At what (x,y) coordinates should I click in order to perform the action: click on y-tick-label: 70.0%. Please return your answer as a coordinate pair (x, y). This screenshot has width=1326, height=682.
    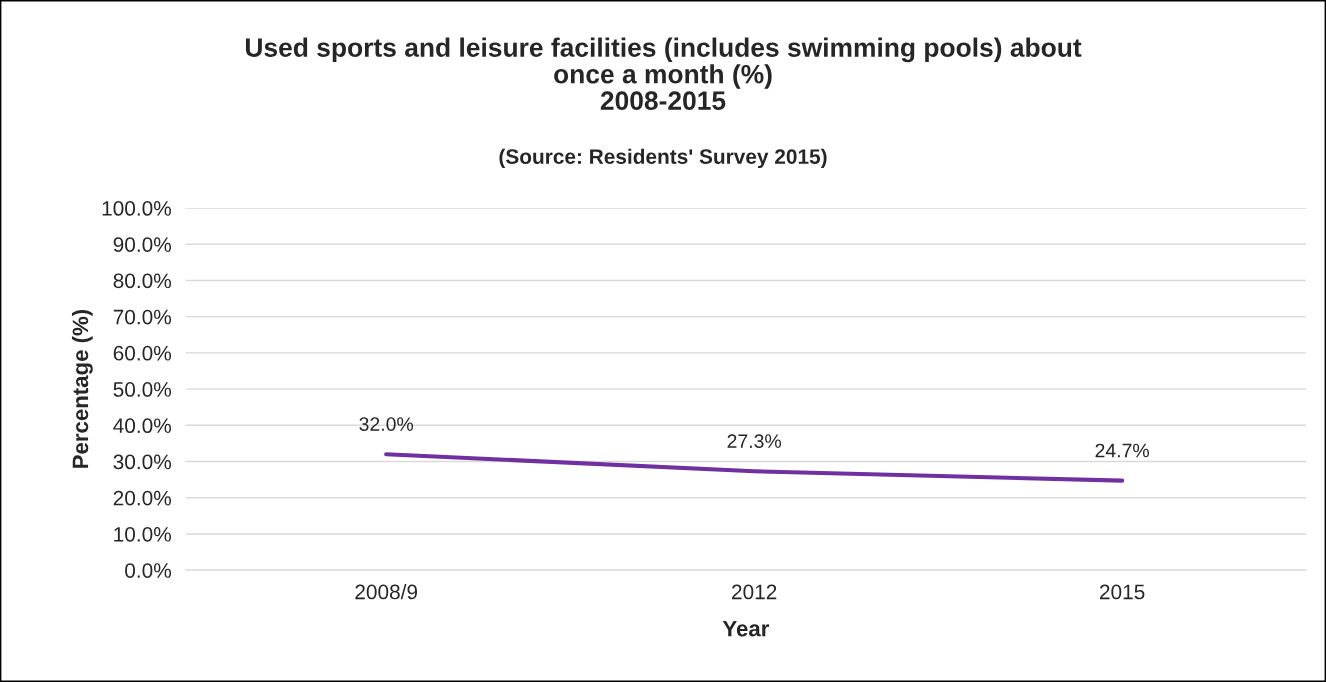
    Looking at the image, I should click on (142, 317).